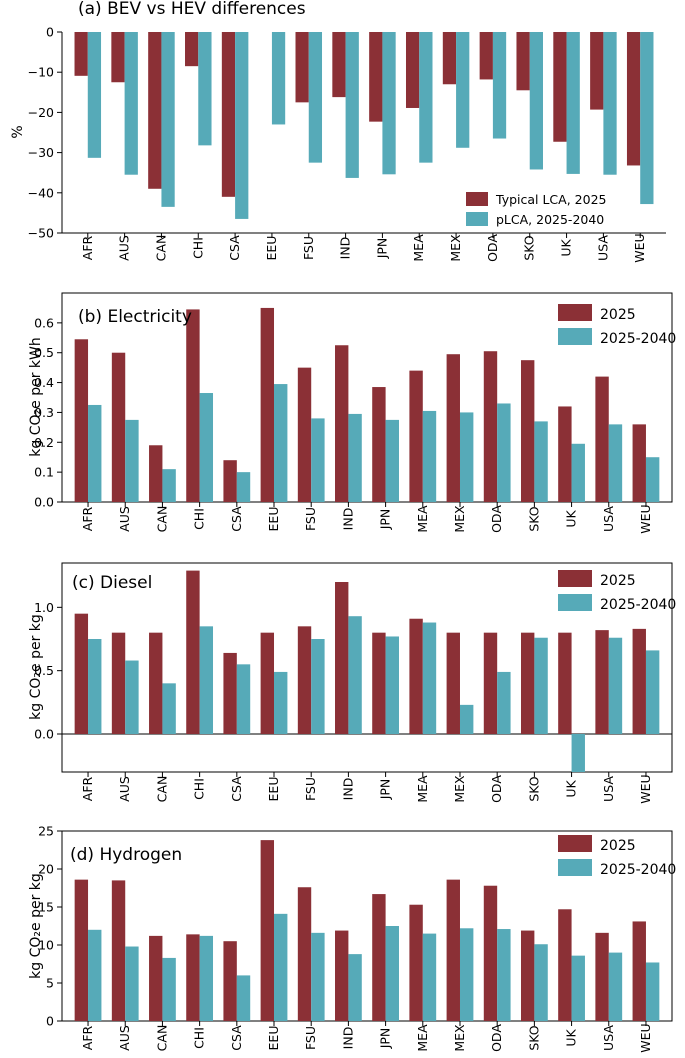 The image size is (685, 1058). I want to click on bar-series1-sko, so click(527, 431).